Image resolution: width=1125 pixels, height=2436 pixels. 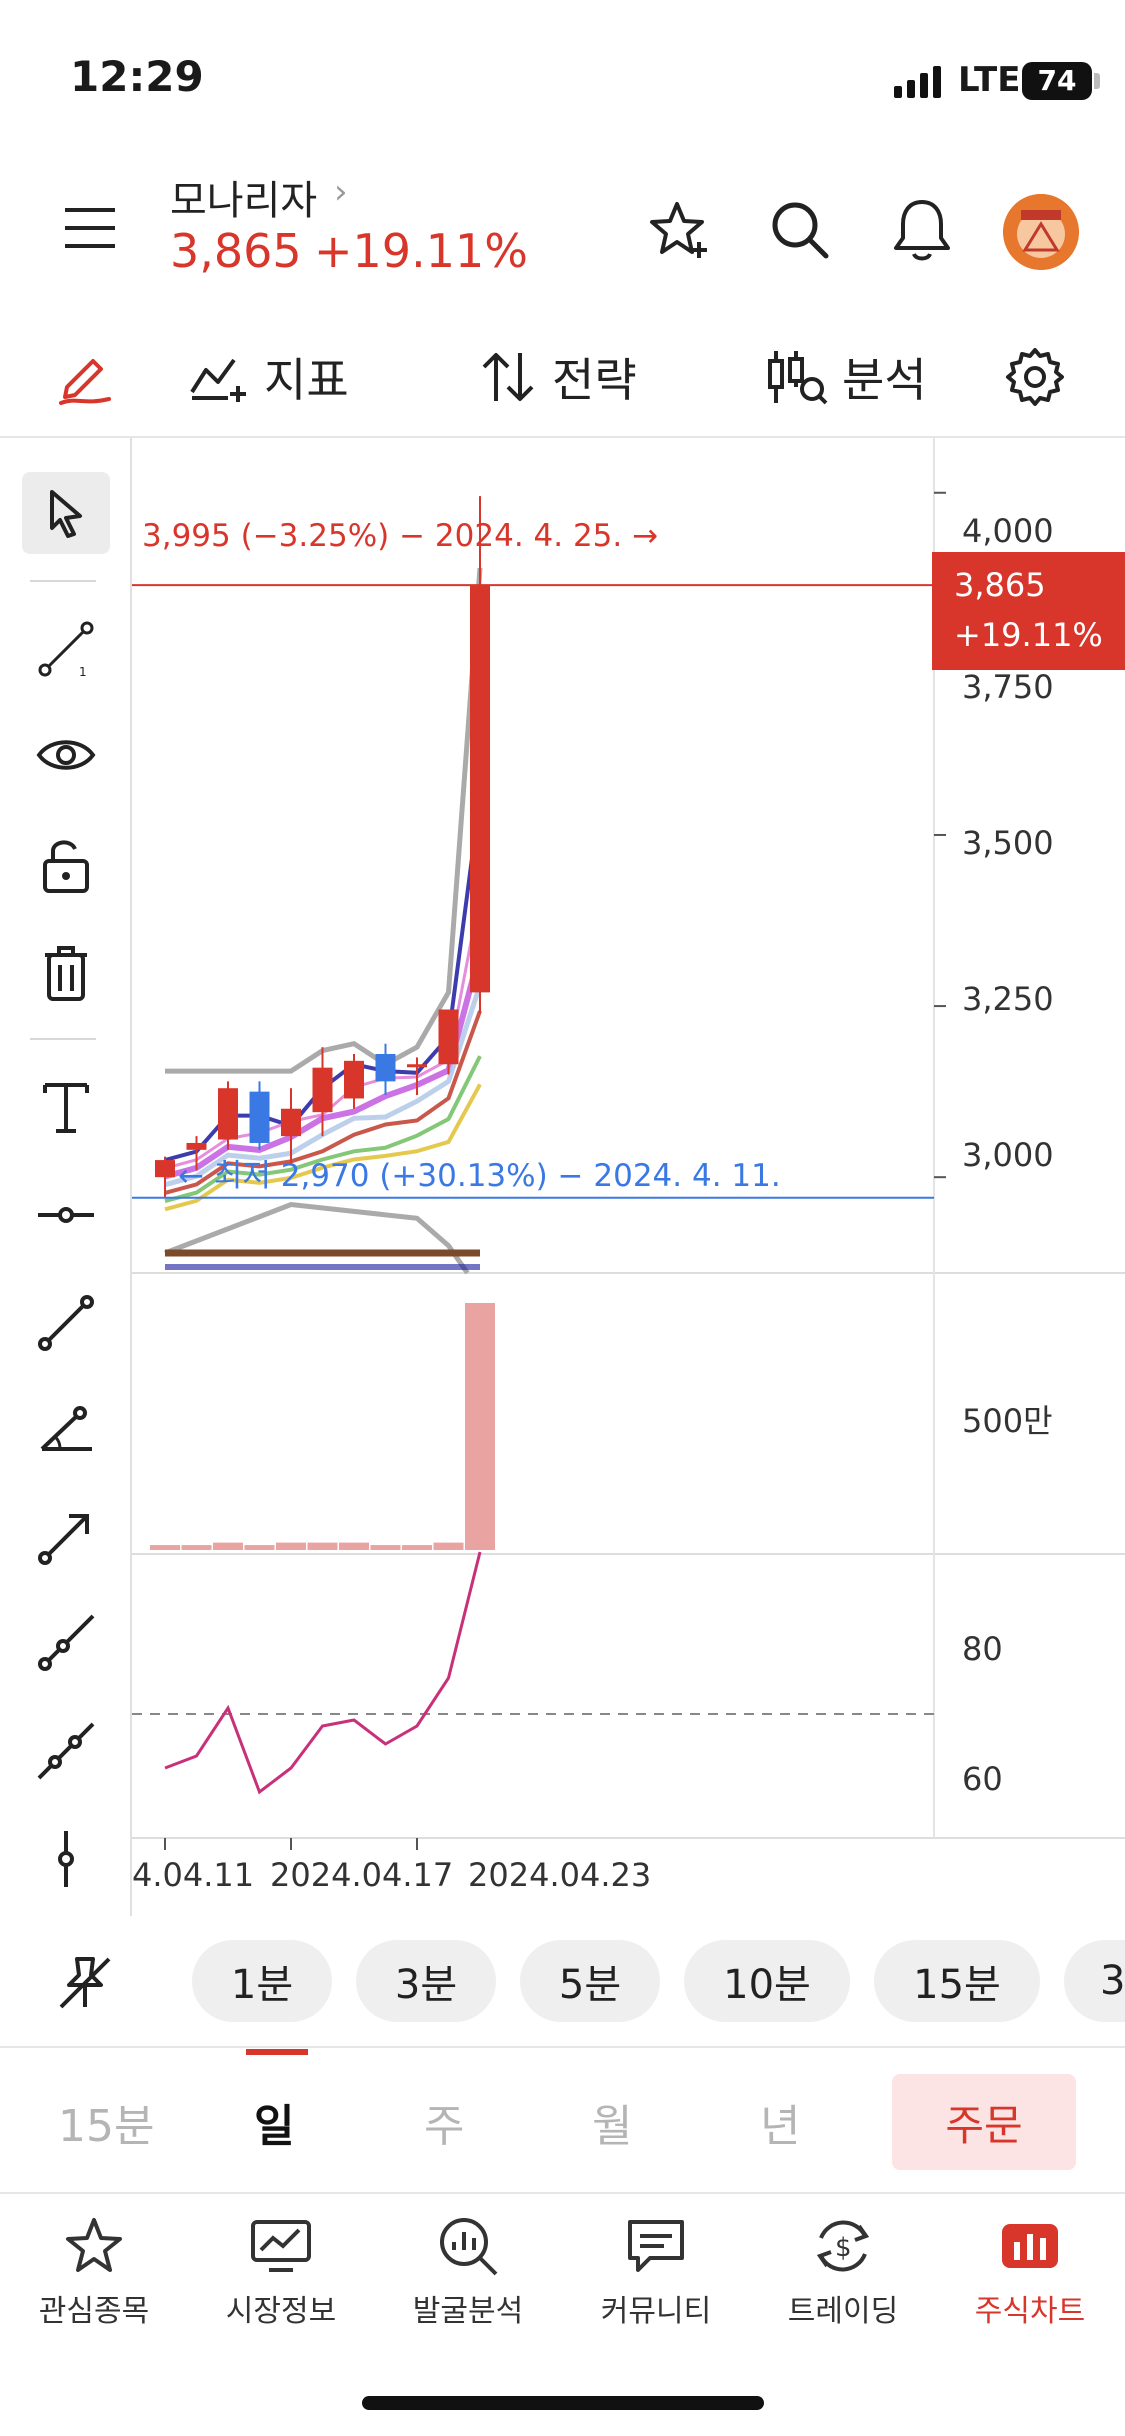 What do you see at coordinates (767, 1981) in the screenshot?
I see `timeframe-10min: 10분` at bounding box center [767, 1981].